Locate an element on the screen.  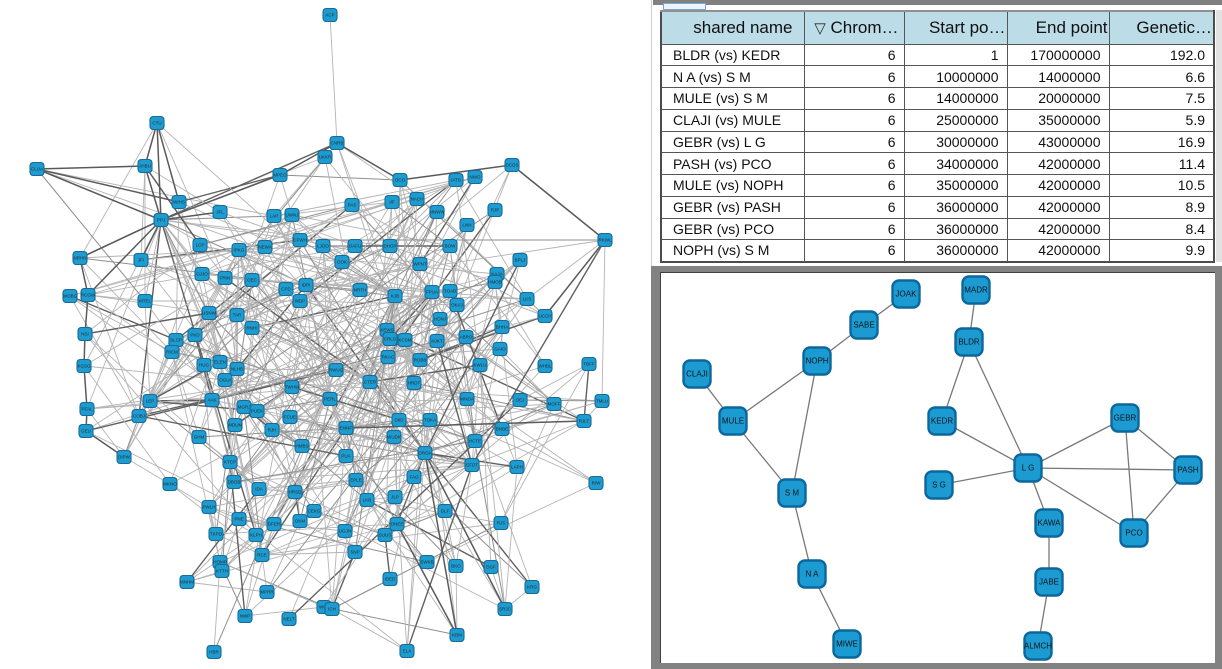
svg-text: CFWH is located at coordinates (300, 240).